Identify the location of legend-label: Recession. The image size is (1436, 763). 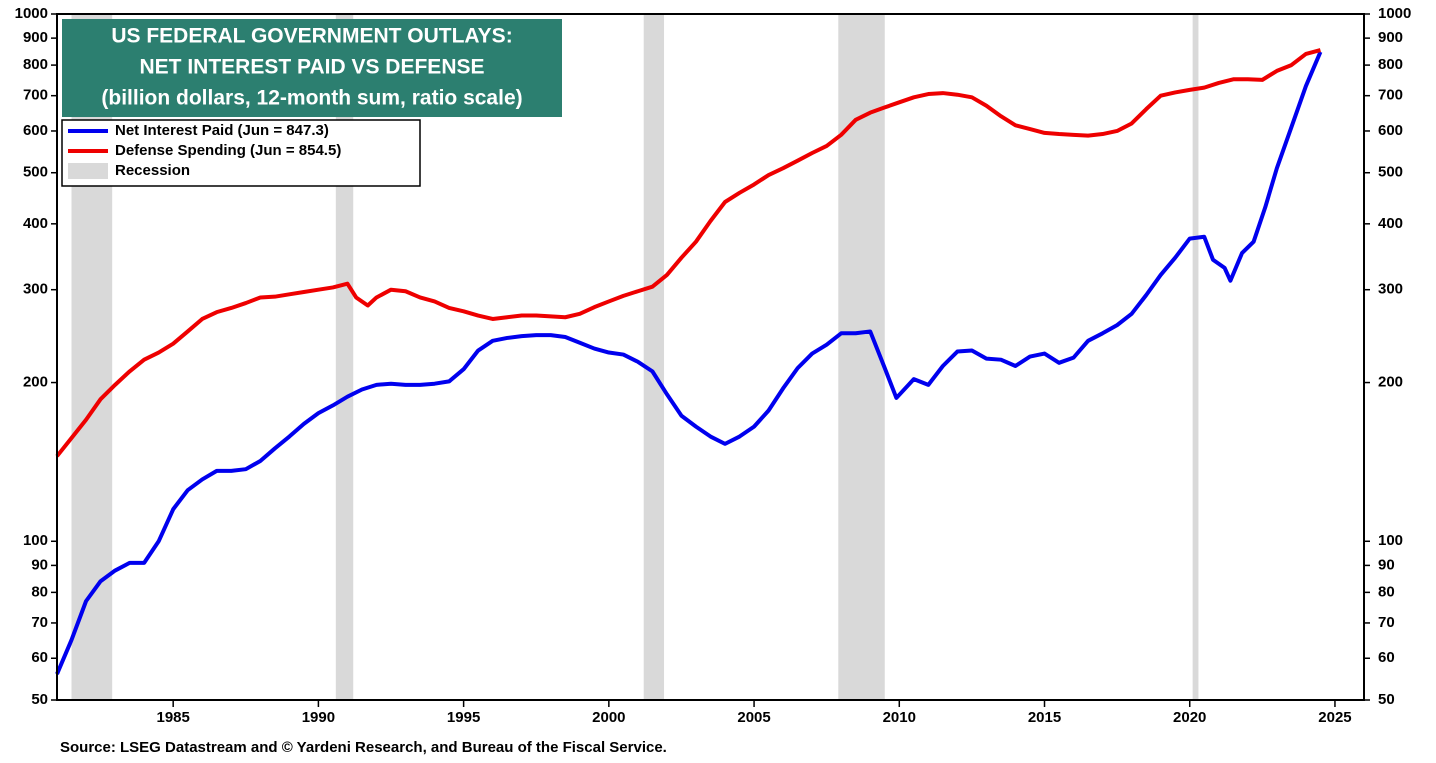
(152, 170).